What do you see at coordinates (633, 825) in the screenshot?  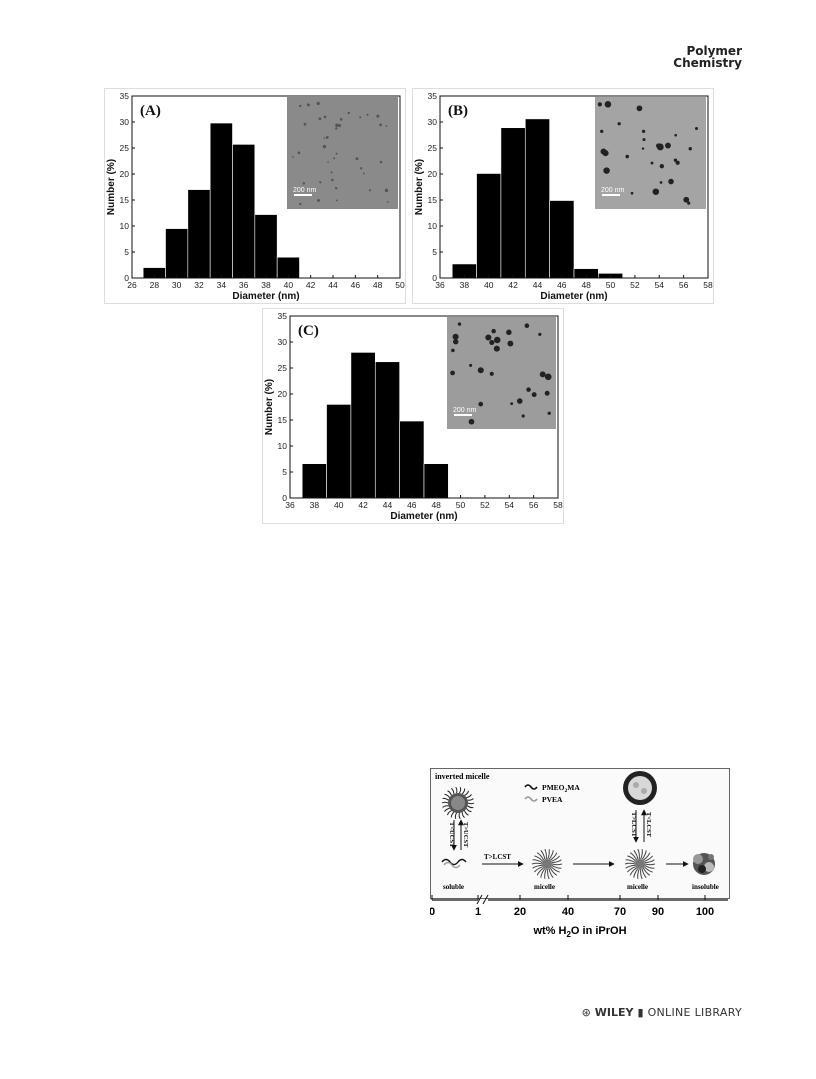 I see `lcst-right-up-label: T>LCST` at bounding box center [633, 825].